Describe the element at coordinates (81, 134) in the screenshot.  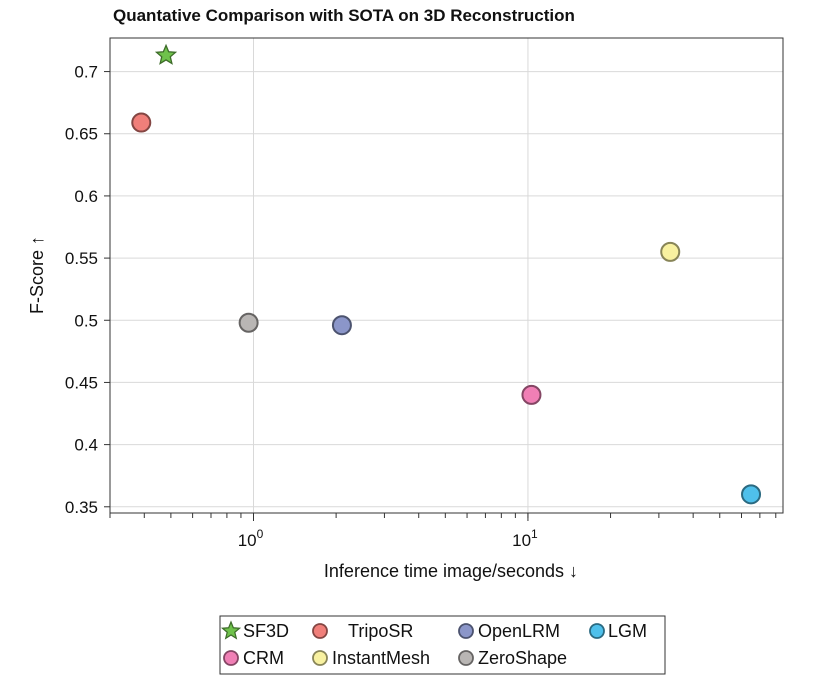
I see `y-tick-label: 0.65` at that location.